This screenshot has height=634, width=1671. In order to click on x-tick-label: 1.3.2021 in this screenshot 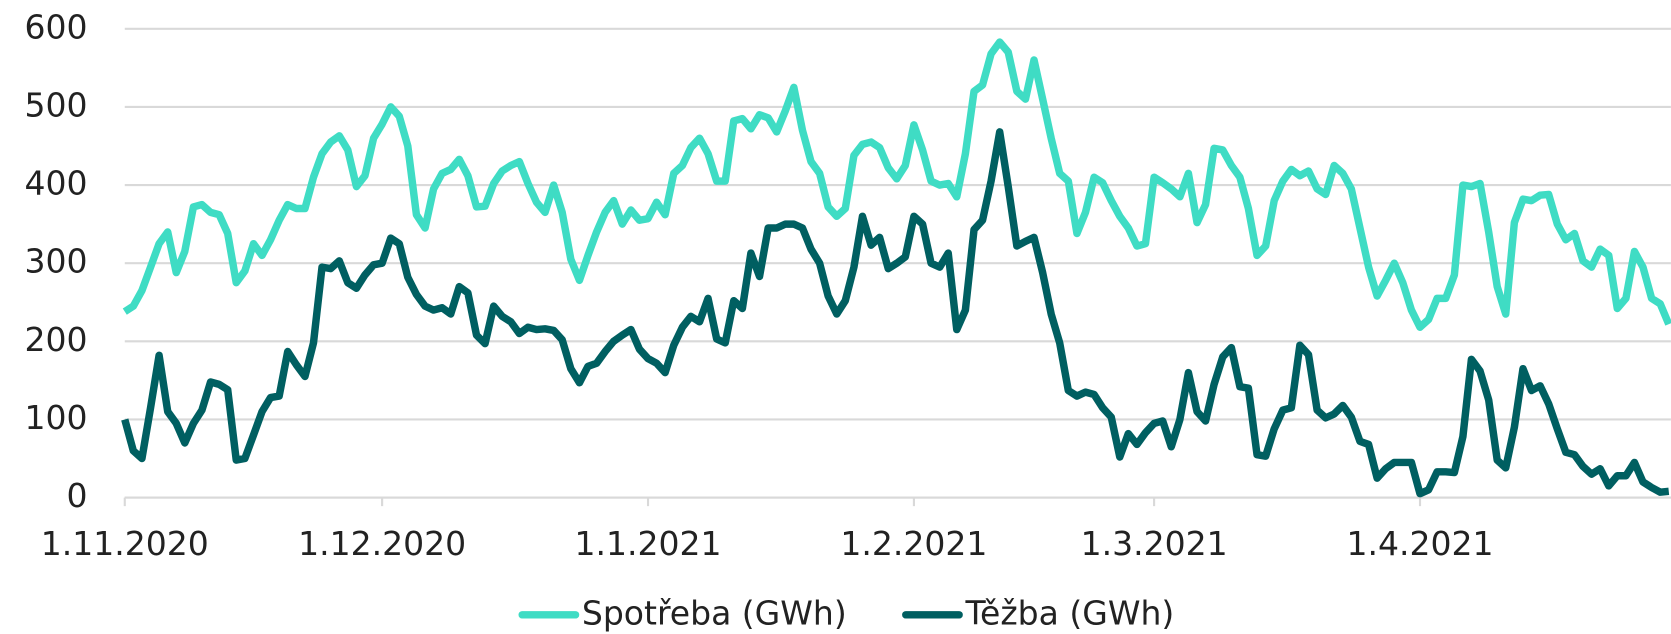, I will do `click(1154, 543)`.